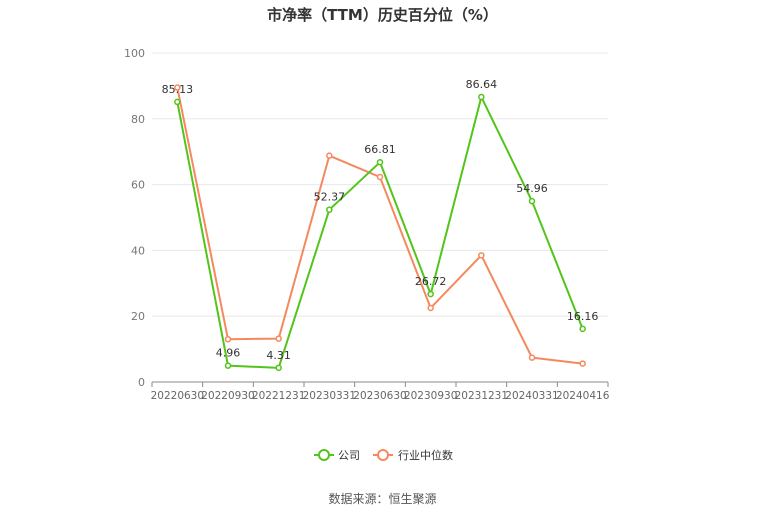 The image size is (765, 517). What do you see at coordinates (227, 396) in the screenshot?
I see `x-tick-label: 20220930` at bounding box center [227, 396].